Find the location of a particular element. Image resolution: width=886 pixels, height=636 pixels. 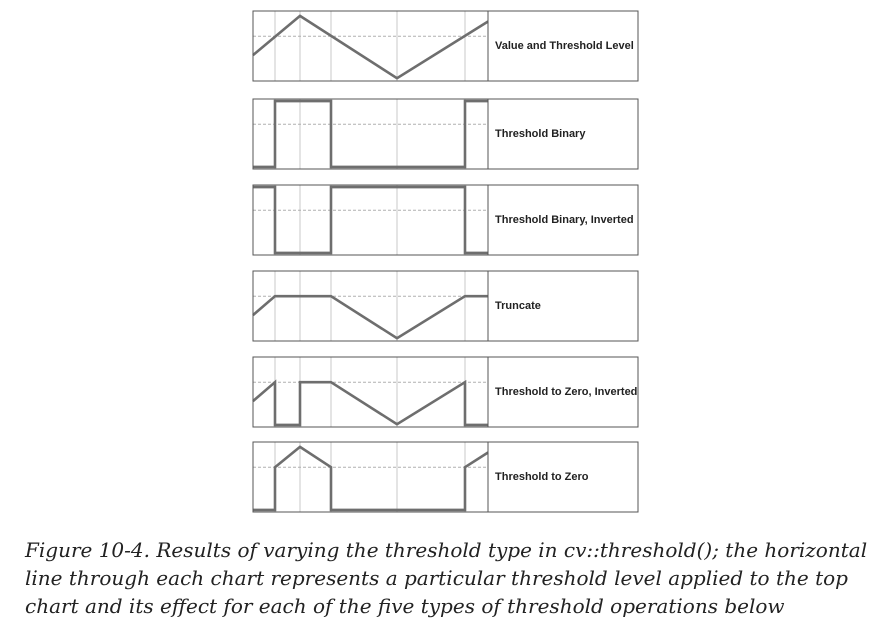

panel-label: Threshold to Zero is located at coordinates (542, 477).